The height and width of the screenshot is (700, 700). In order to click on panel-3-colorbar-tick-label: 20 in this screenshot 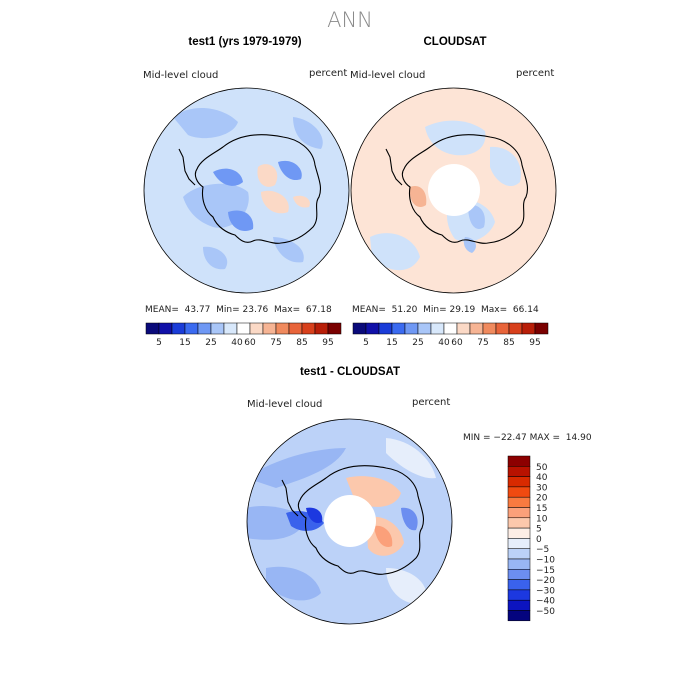, I will do `click(542, 499)`.